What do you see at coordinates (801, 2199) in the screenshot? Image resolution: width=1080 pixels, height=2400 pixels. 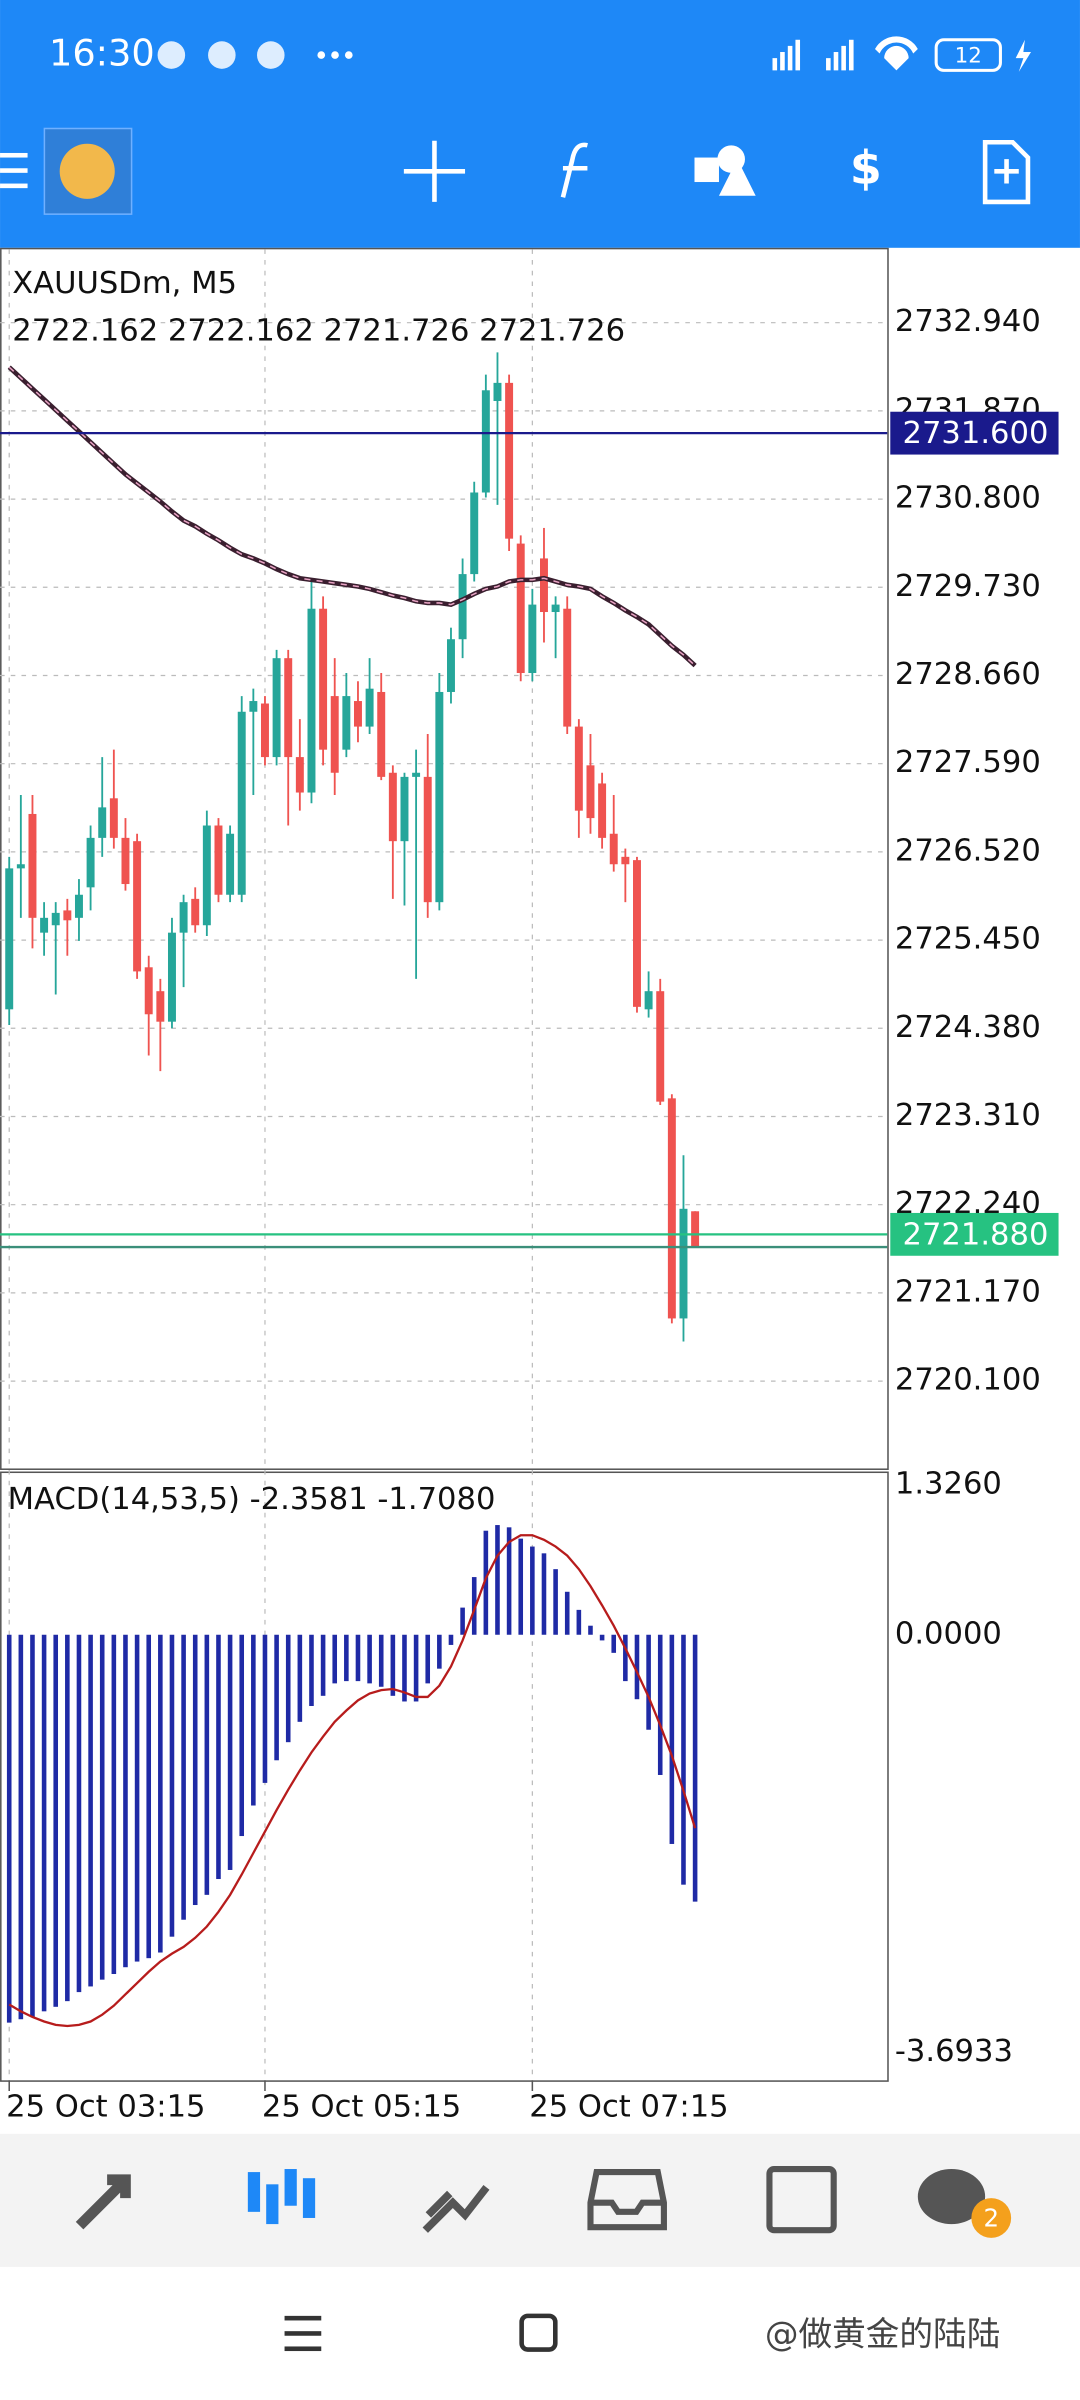 I see `news-tab` at bounding box center [801, 2199].